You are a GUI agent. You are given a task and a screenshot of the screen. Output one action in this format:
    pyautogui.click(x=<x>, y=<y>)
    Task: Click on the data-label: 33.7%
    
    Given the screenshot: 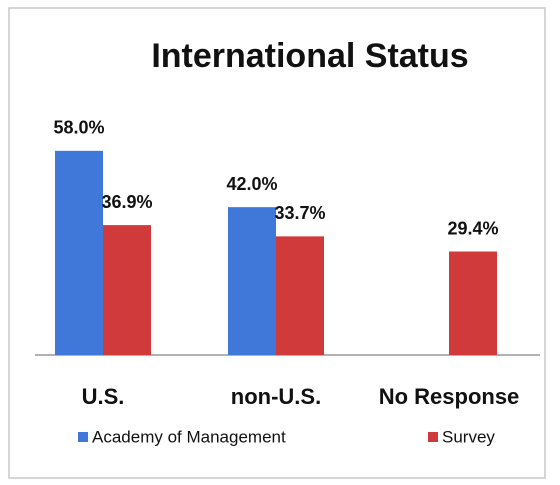 What is the action you would take?
    pyautogui.click(x=299, y=213)
    